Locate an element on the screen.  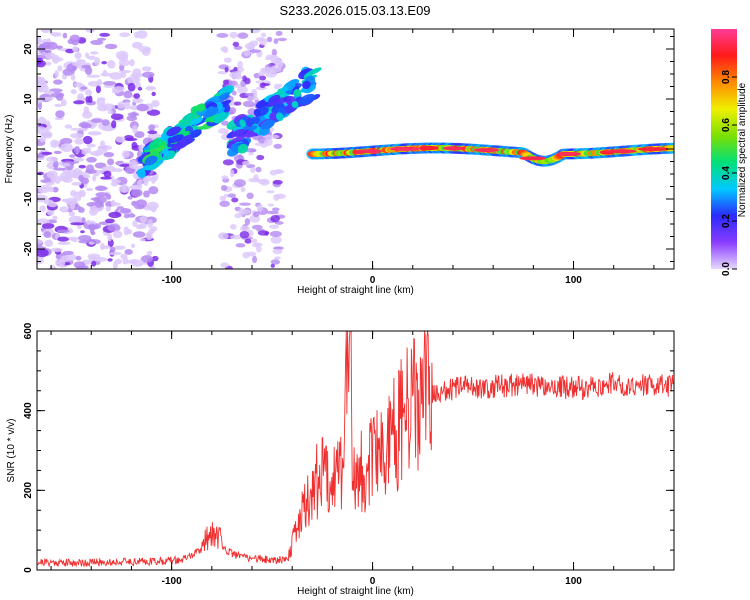
colorbar-tick-label: 0.4 is located at coordinates (726, 173).